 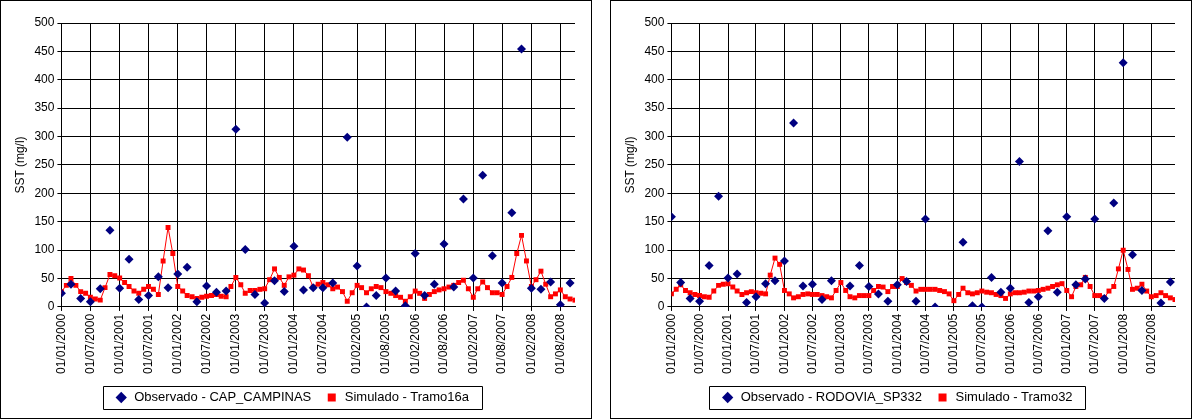 I want to click on x-tick-label: 01/02/2005, so click(x=356, y=343).